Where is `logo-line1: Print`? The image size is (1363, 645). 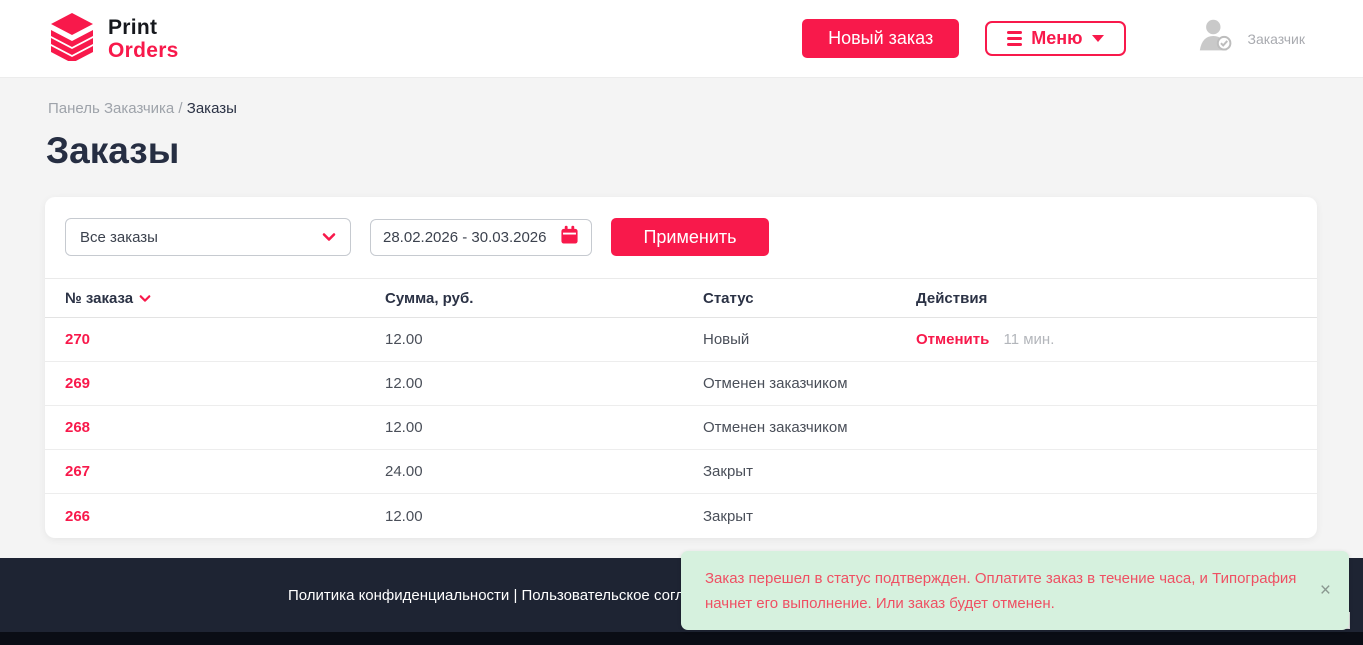 logo-line1: Print is located at coordinates (133, 27).